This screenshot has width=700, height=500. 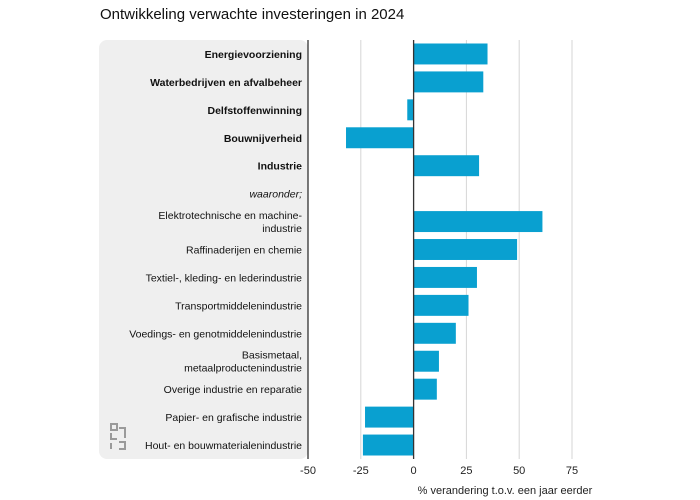 What do you see at coordinates (244, 251) in the screenshot?
I see `category-label: Raffinaderijen en chemie` at bounding box center [244, 251].